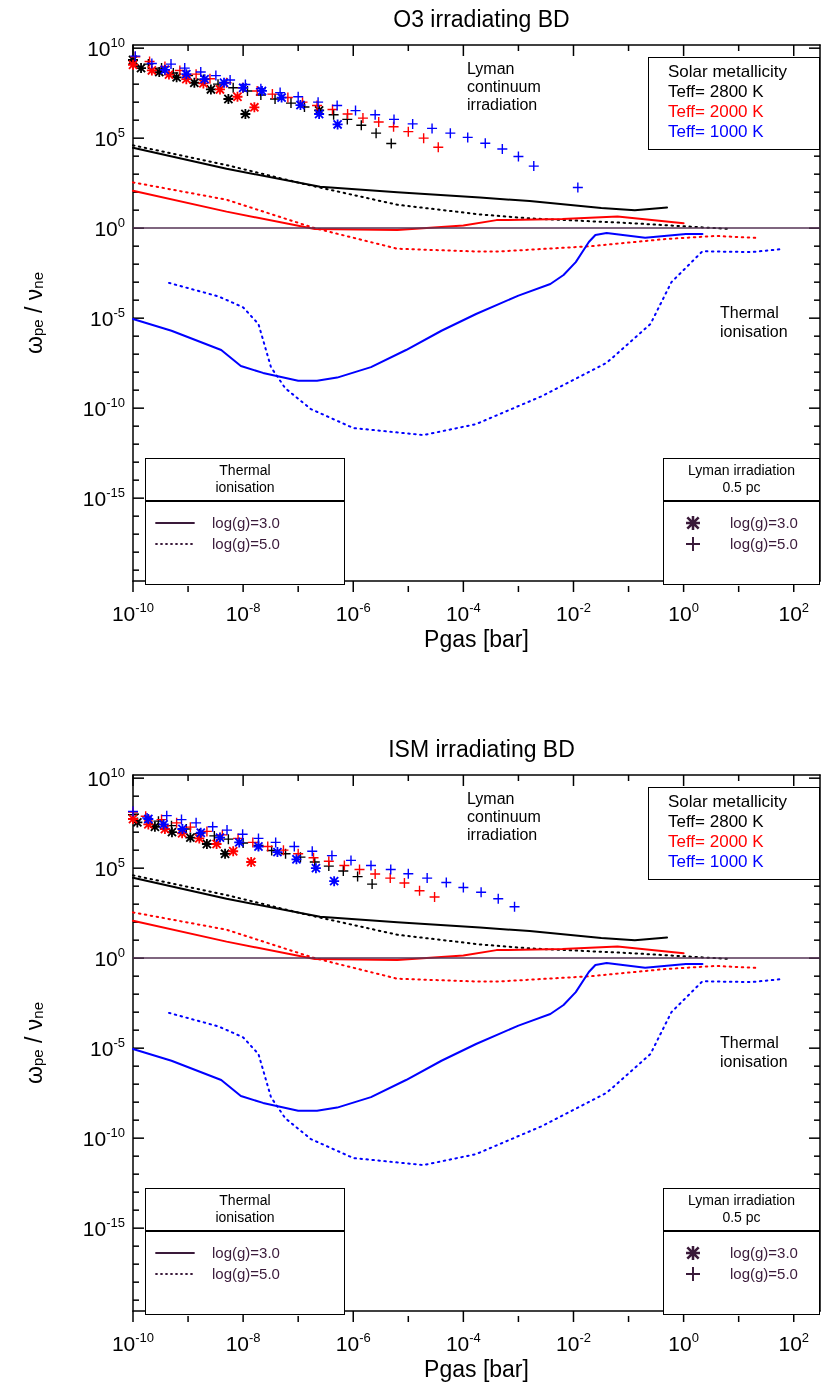 Image resolution: width=829 pixels, height=1385 pixels. Describe the element at coordinates (481, 748) in the screenshot. I see `chart-title: ISM irradiating BD` at that location.